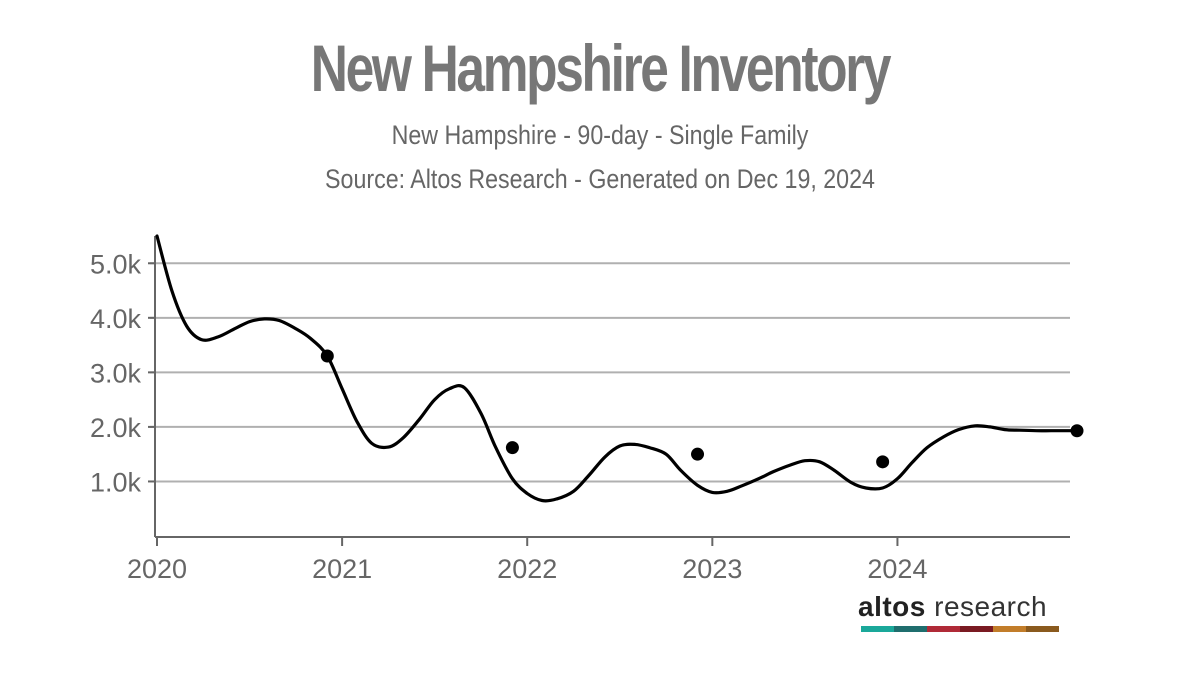 This screenshot has width=1200, height=676. What do you see at coordinates (892, 606) in the screenshot?
I see `brand-word-altos: altos` at bounding box center [892, 606].